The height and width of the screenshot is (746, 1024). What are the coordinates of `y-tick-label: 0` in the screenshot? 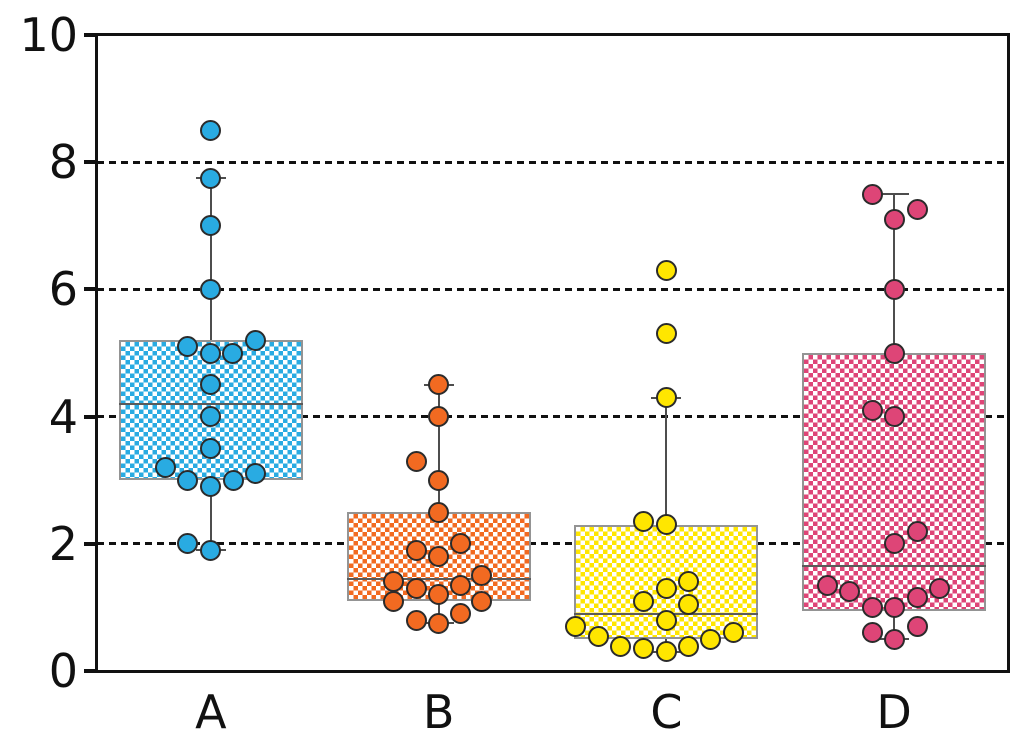 It's located at (63, 671).